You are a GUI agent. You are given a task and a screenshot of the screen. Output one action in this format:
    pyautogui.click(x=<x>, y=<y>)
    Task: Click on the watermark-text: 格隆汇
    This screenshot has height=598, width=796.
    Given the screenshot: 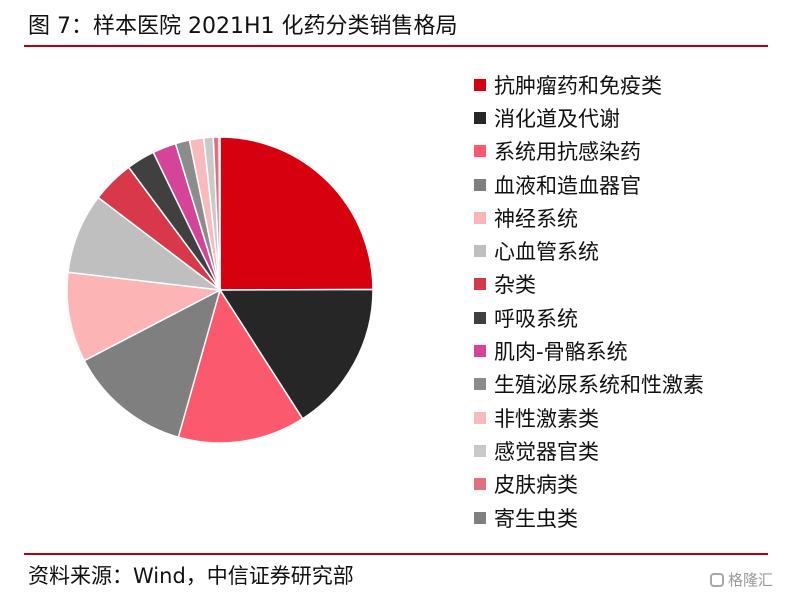 What is the action you would take?
    pyautogui.click(x=751, y=580)
    